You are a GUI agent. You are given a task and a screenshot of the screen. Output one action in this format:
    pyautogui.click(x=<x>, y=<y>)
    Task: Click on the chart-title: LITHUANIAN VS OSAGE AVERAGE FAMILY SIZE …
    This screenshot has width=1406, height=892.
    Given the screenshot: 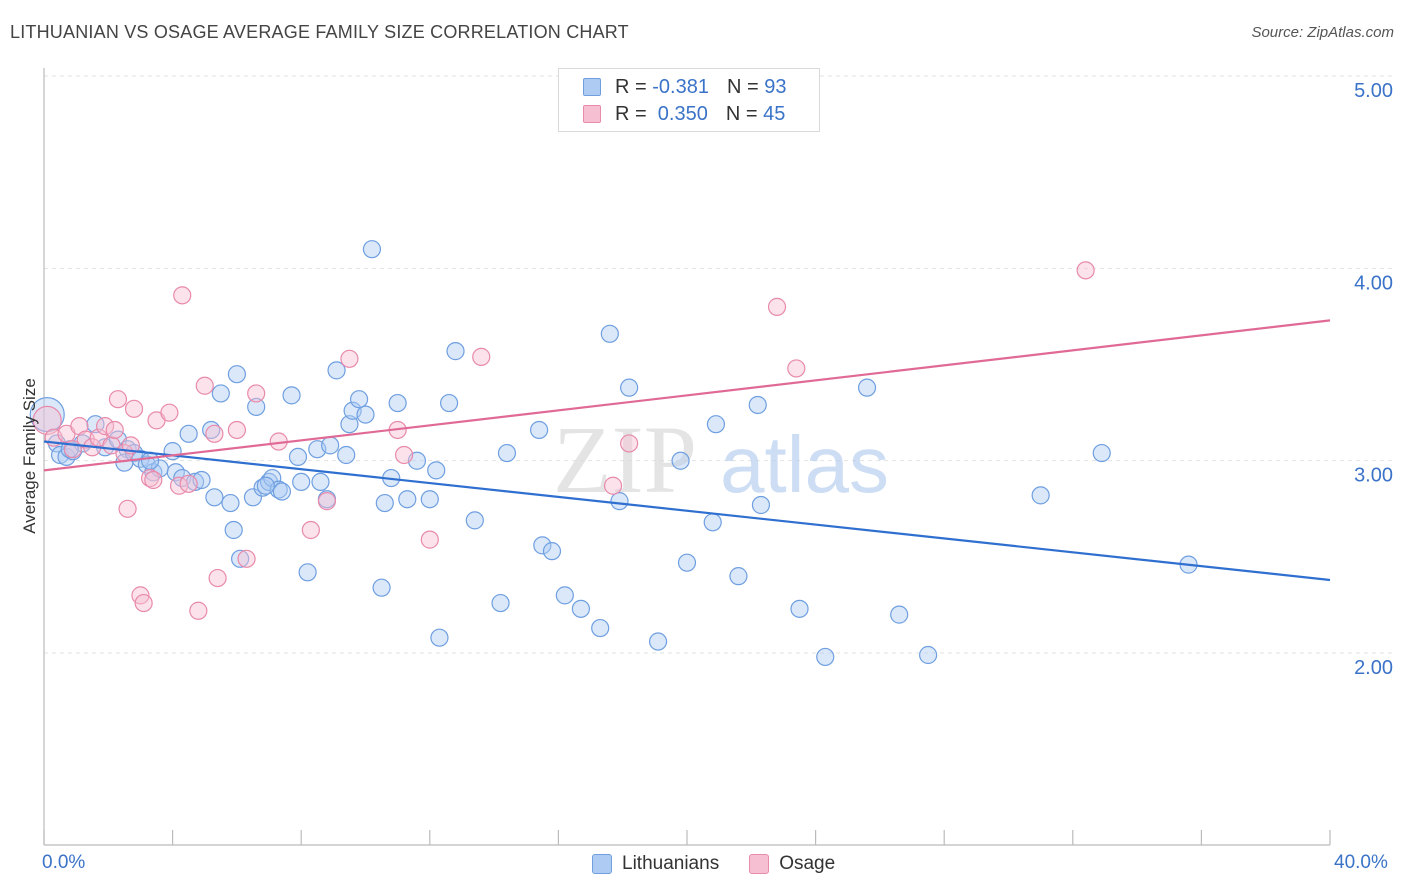 What is the action you would take?
    pyautogui.click(x=319, y=32)
    